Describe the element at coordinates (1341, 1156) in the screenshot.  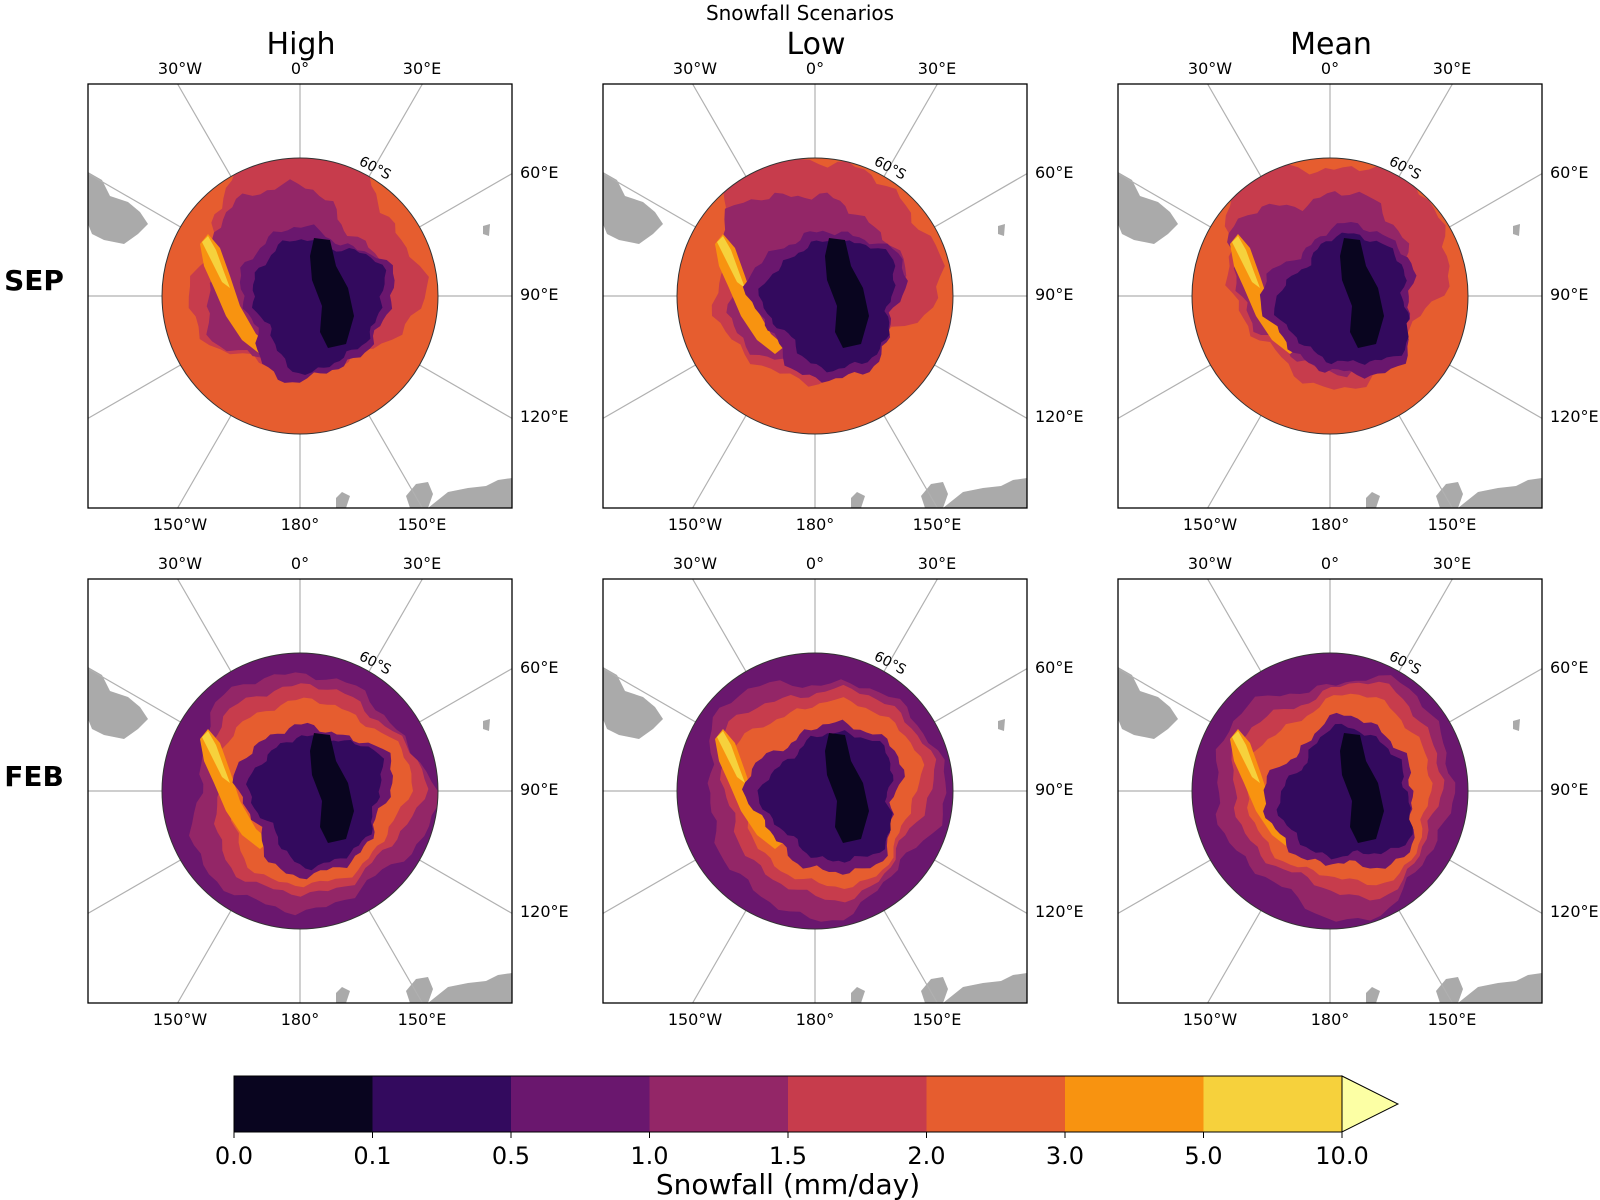
I see `colorbar-tick-label: 10.0` at that location.